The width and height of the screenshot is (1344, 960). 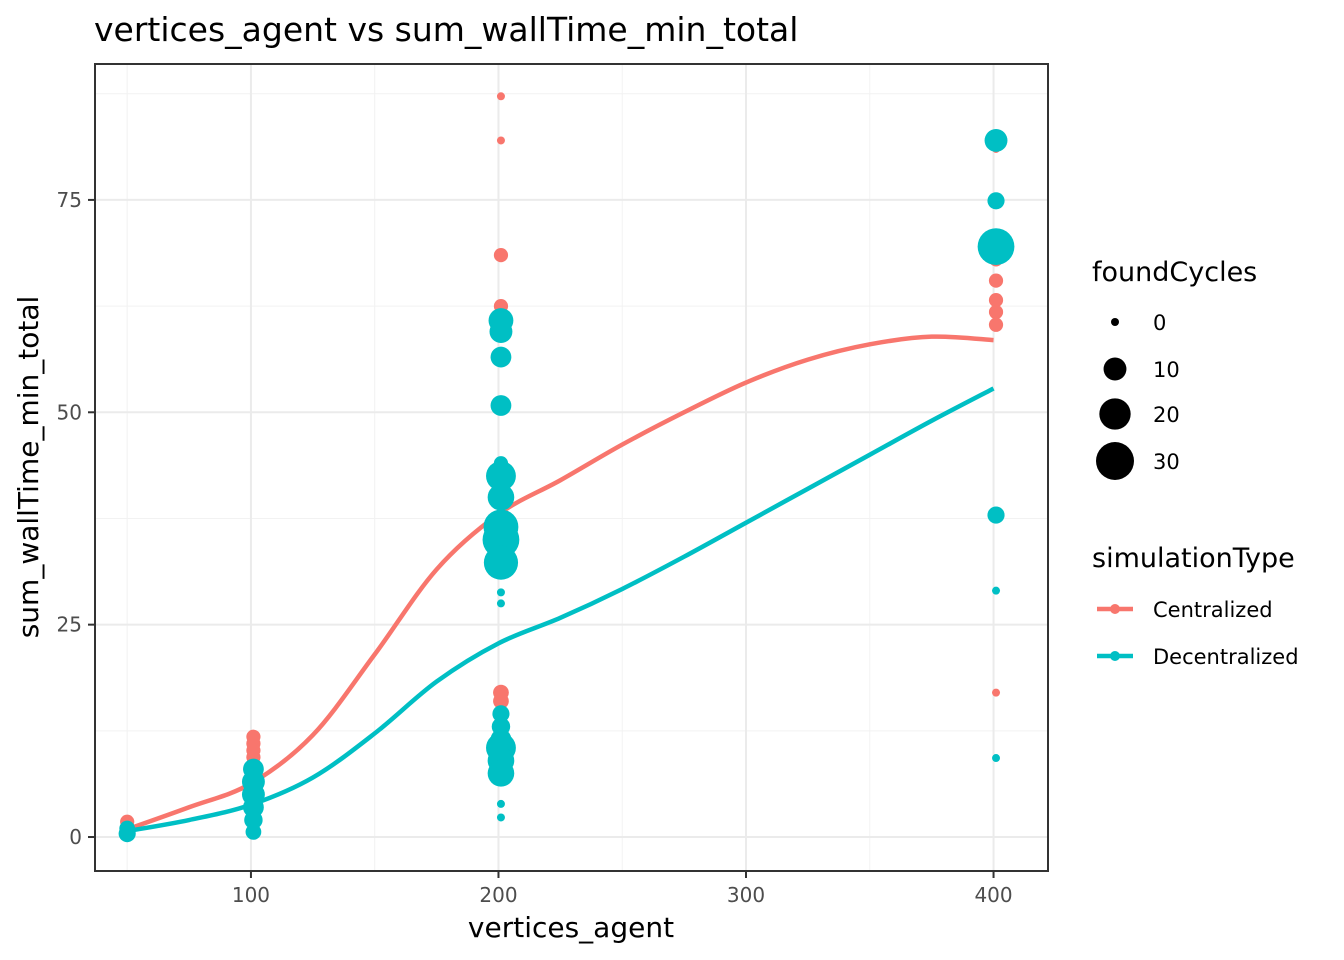 What do you see at coordinates (69, 625) in the screenshot?
I see `y-tick-label: 25` at bounding box center [69, 625].